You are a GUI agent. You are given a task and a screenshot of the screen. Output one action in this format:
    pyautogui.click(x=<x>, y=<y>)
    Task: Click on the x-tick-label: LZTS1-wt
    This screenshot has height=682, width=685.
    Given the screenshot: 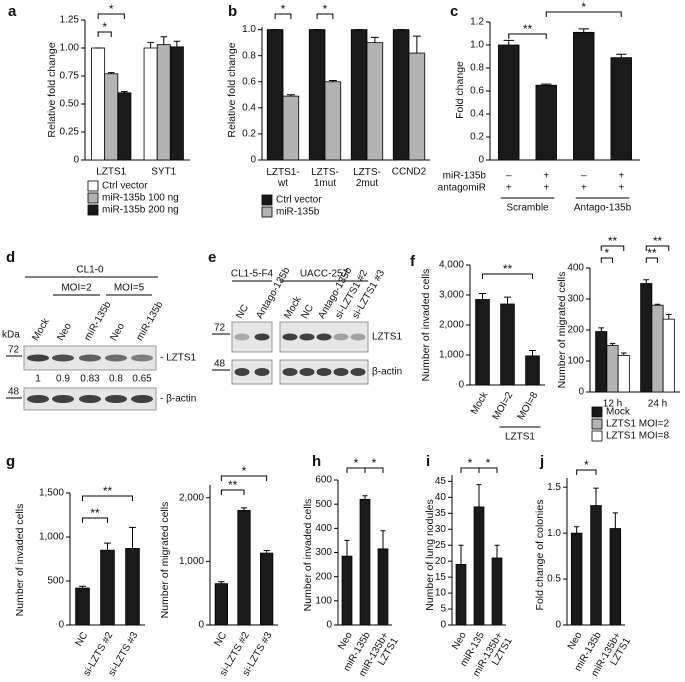 What is the action you would take?
    pyautogui.click(x=282, y=178)
    